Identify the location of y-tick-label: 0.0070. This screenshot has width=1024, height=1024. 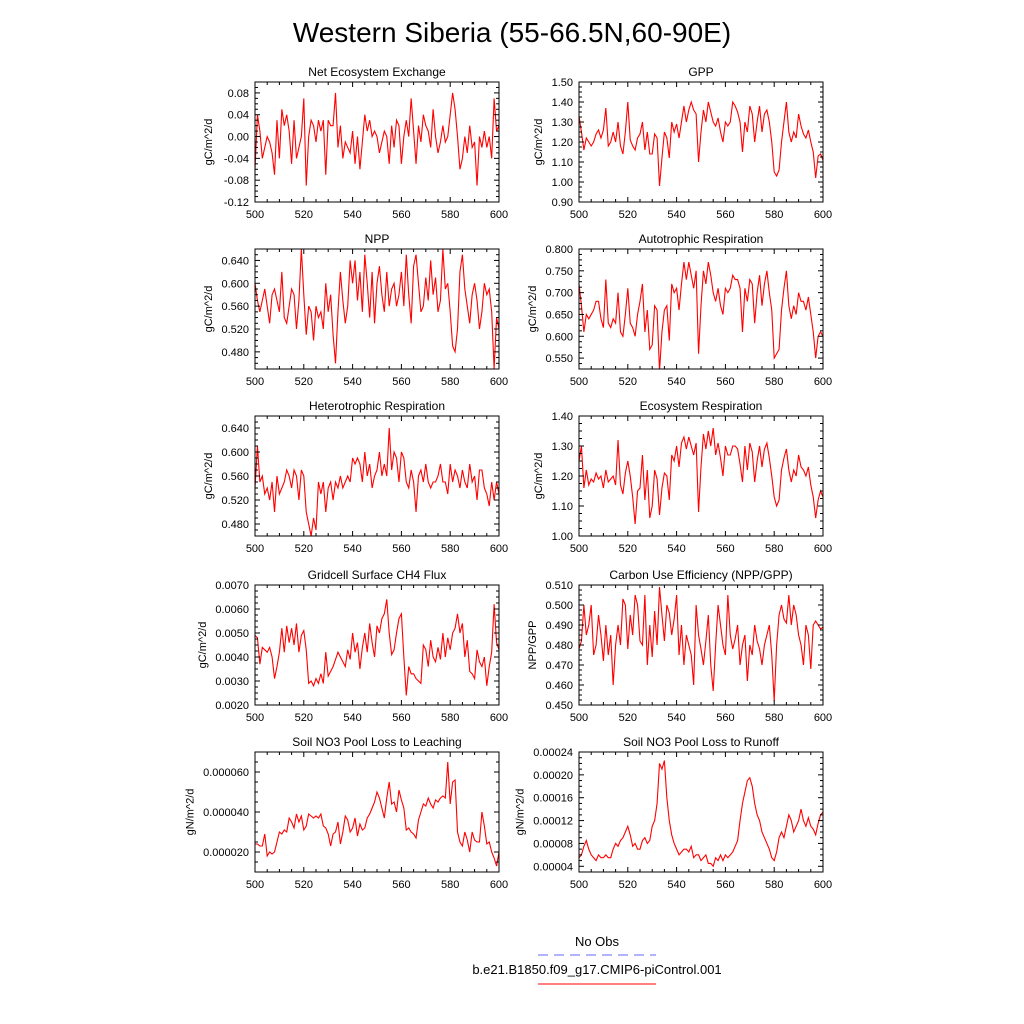
(232, 586).